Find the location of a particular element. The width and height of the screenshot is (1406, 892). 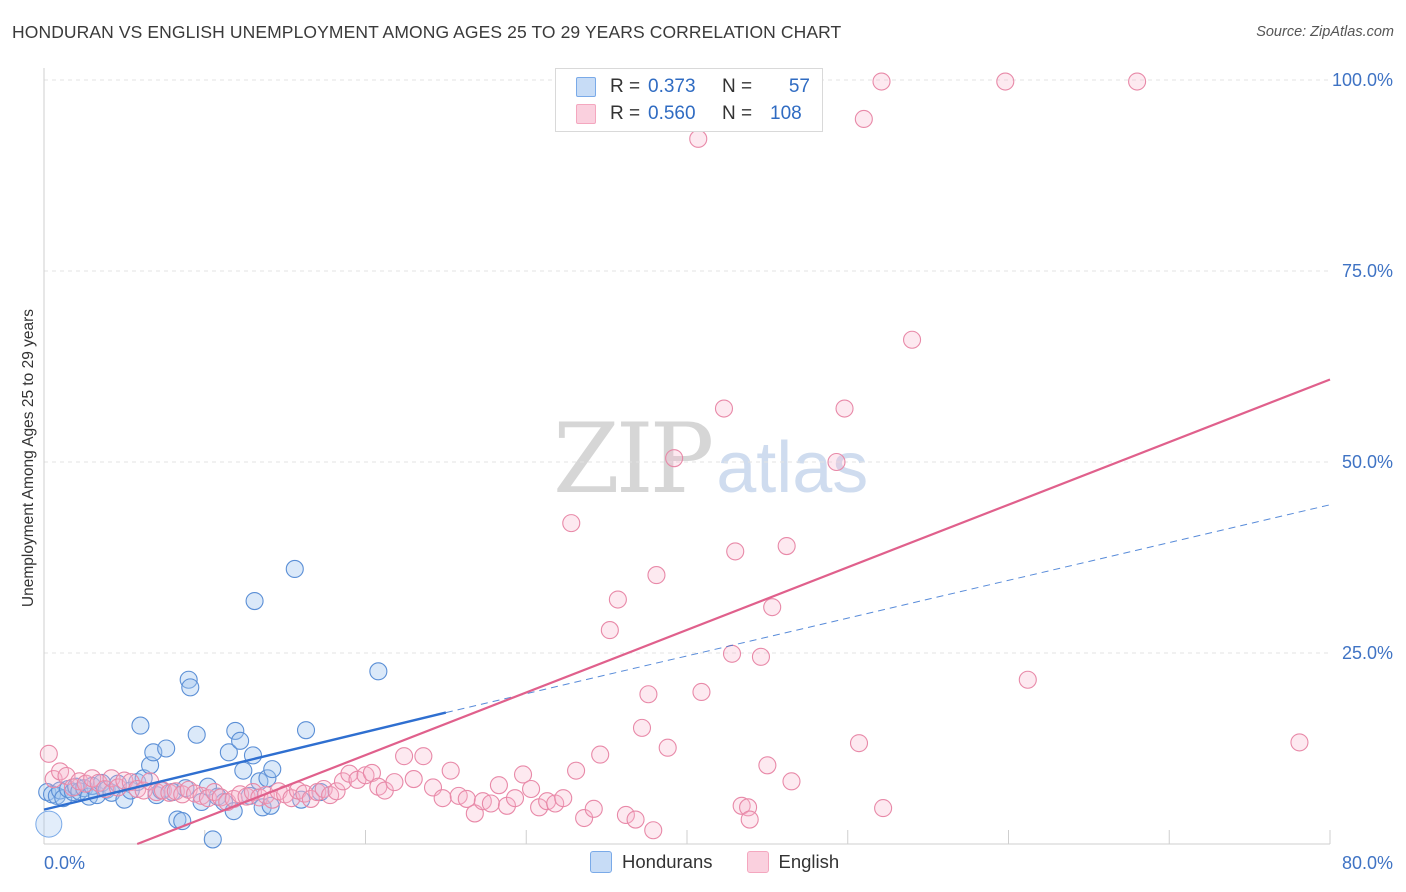

hondurans-legend-swatch is located at coordinates (601, 862).